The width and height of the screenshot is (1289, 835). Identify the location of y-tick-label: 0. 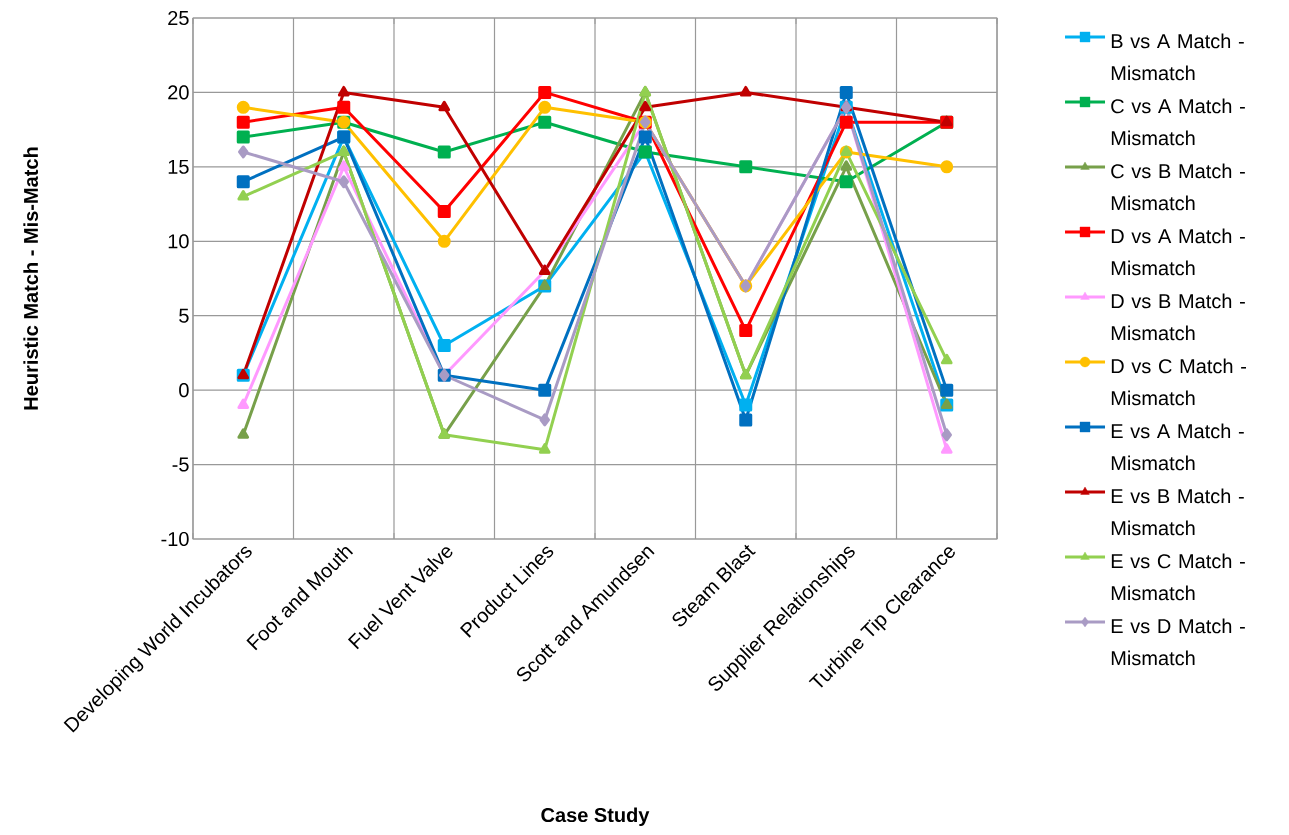
(184, 390).